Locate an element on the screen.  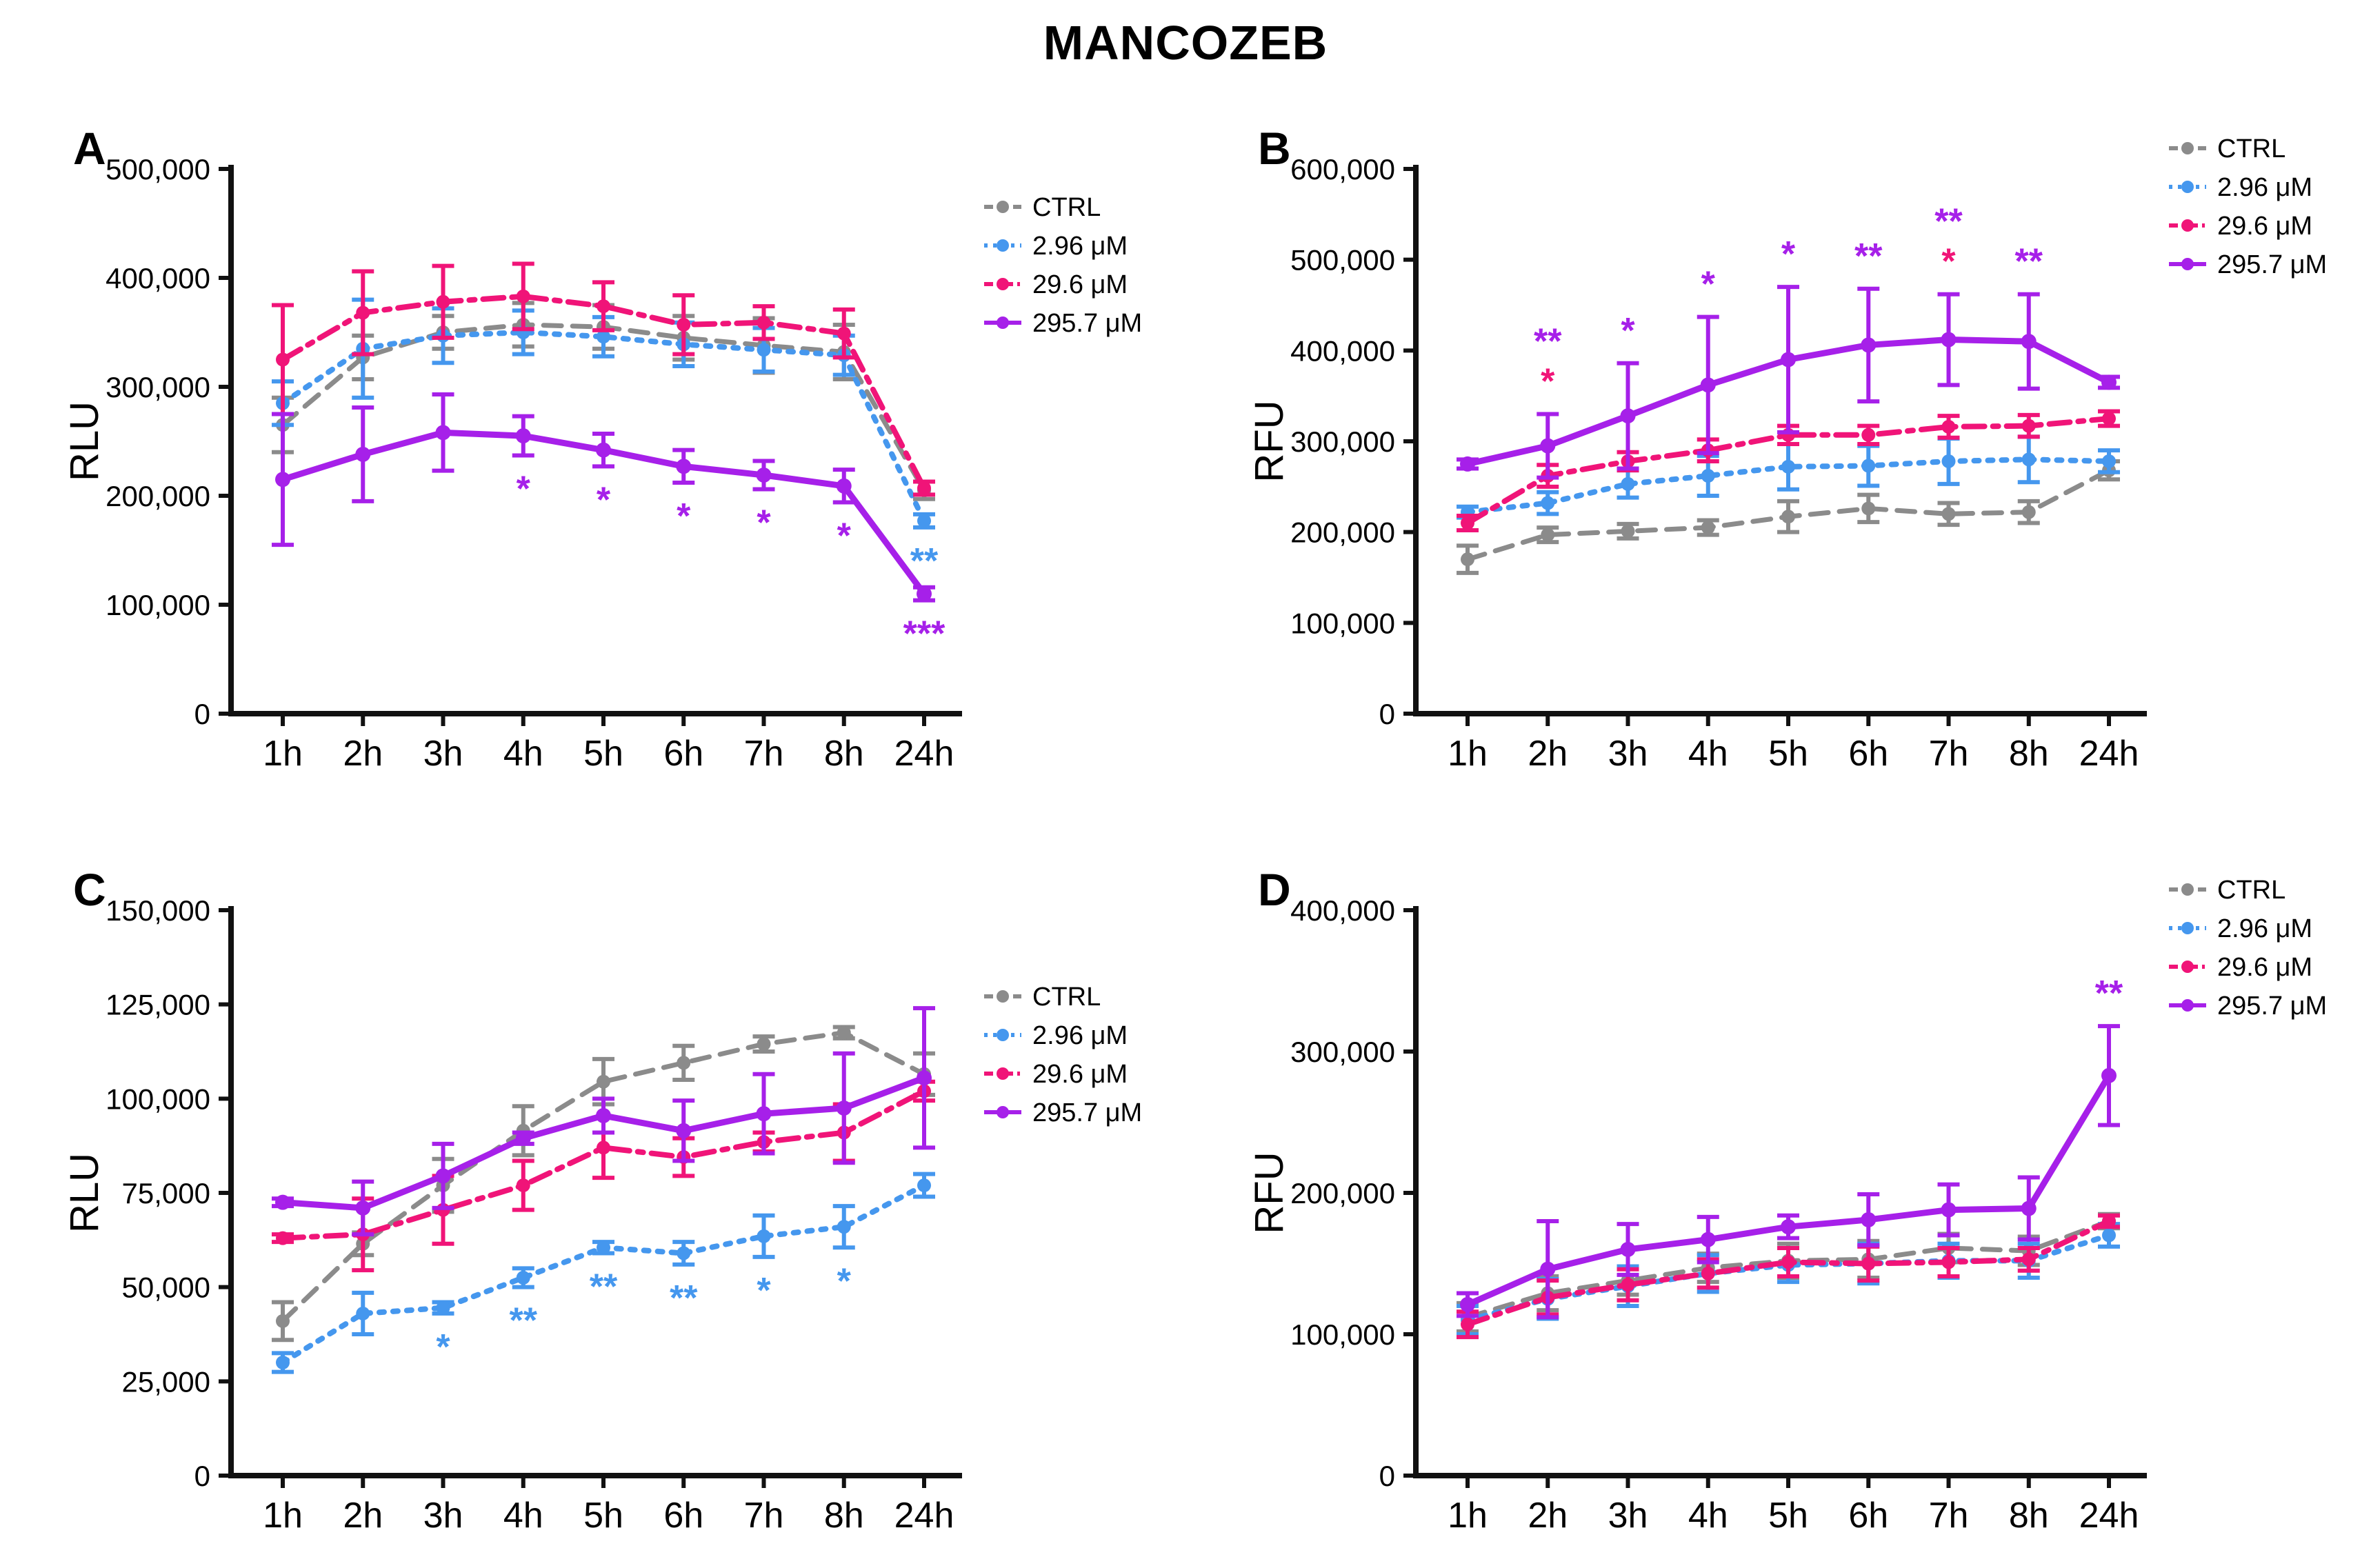
legend-label: 295.7 μM is located at coordinates (1087, 323).